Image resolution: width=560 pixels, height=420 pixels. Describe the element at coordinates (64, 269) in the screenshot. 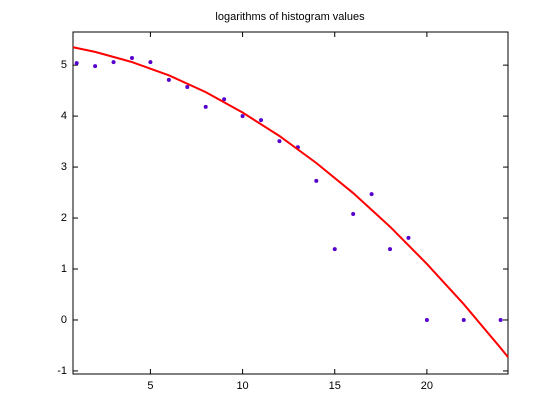

I see `y-tick-label: 1` at that location.